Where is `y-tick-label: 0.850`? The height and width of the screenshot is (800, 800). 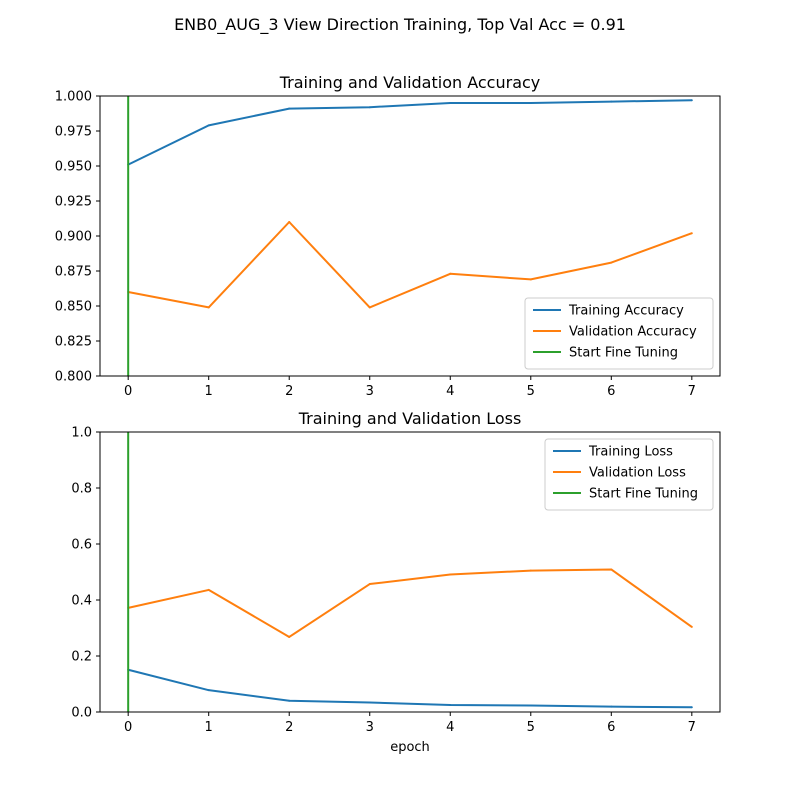
y-tick-label: 0.850 is located at coordinates (73, 307).